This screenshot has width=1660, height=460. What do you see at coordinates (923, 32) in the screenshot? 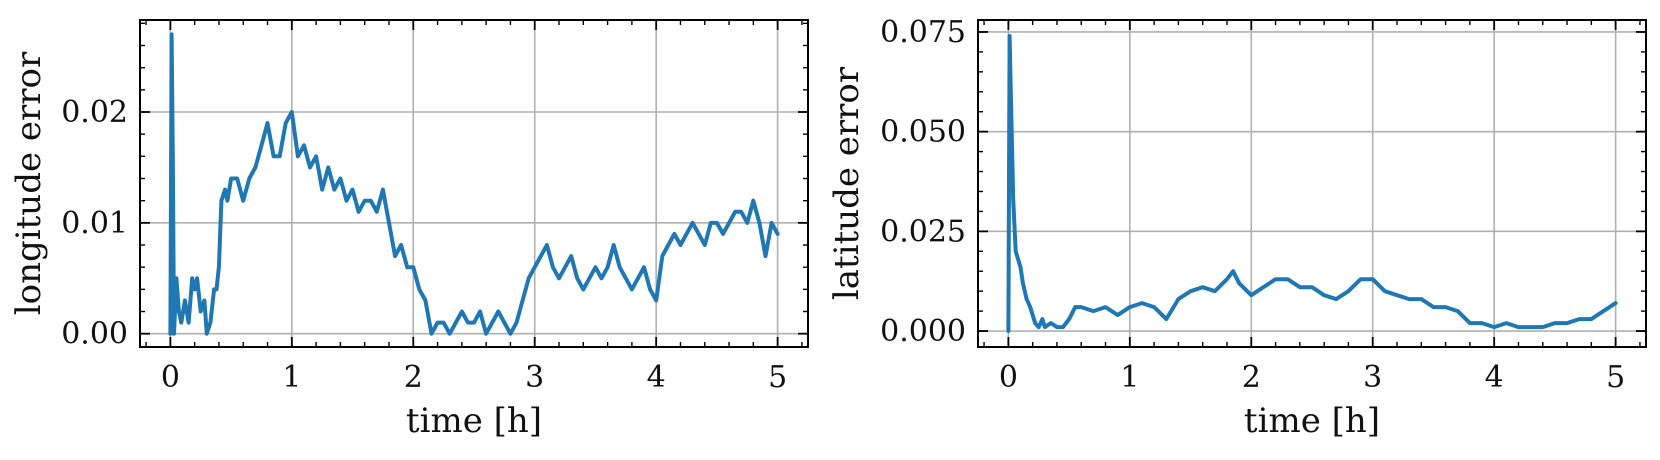
I see `y-tick-label: 0.075` at bounding box center [923, 32].